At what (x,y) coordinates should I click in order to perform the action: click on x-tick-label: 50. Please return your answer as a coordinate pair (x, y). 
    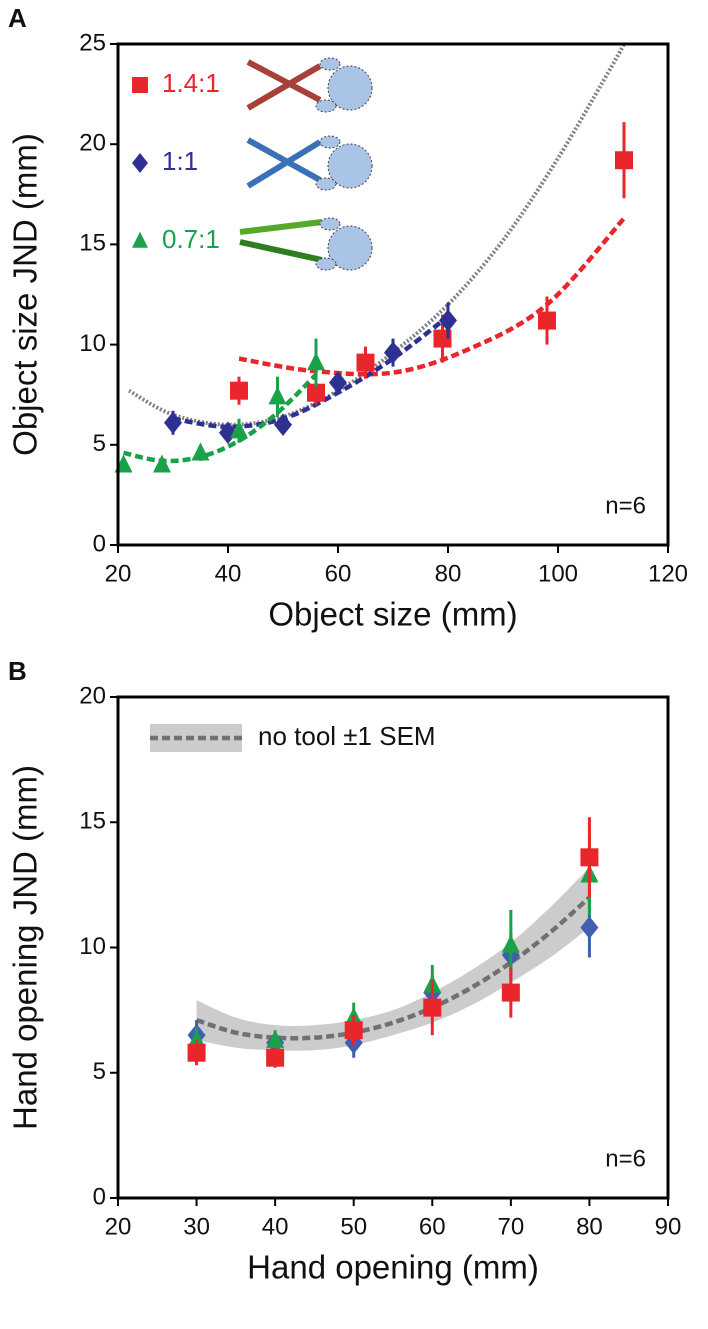
    Looking at the image, I should click on (353, 1226).